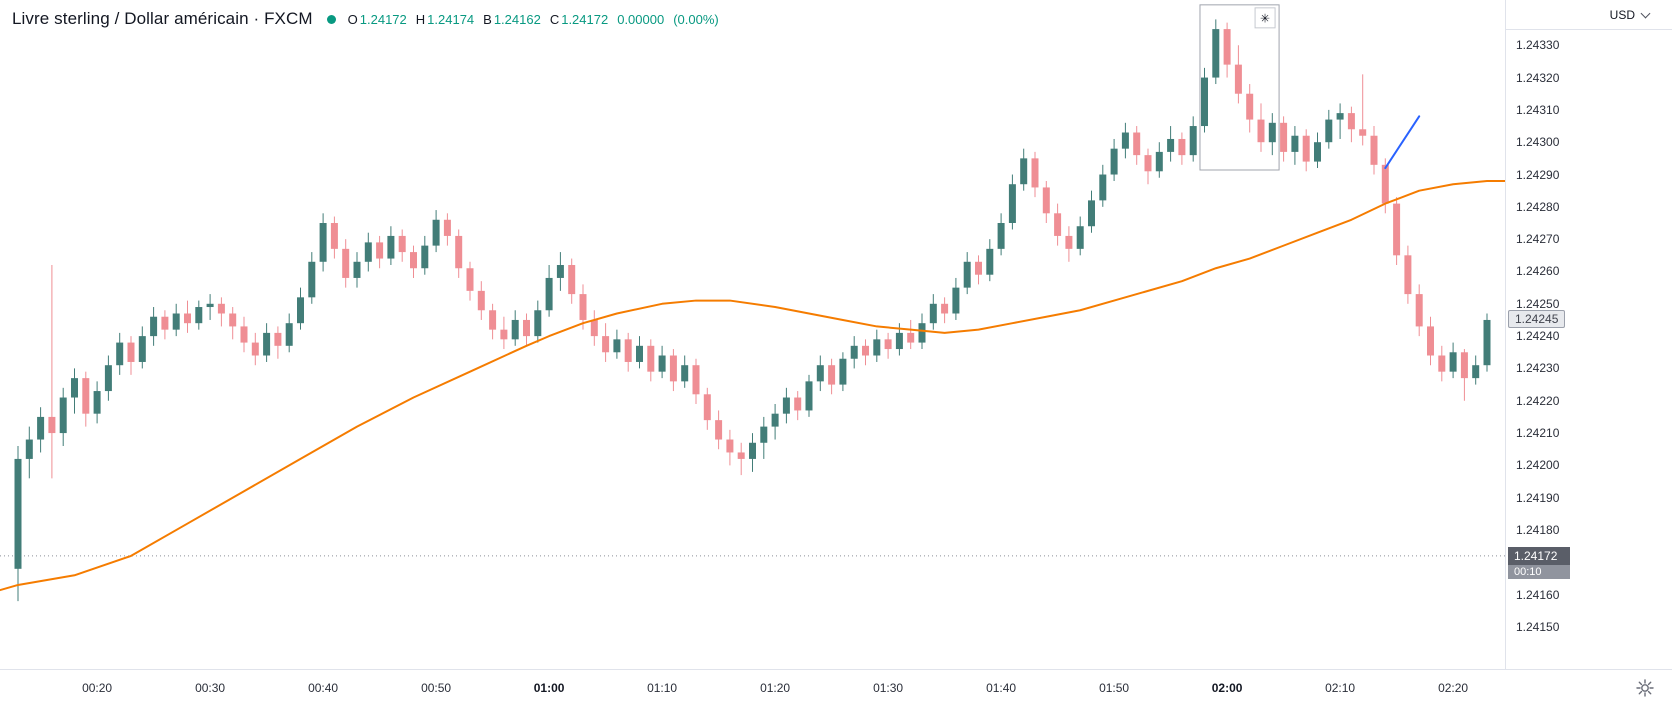 Image resolution: width=1672 pixels, height=714 pixels. What do you see at coordinates (436, 688) in the screenshot?
I see `time-tick-label: 00:50` at bounding box center [436, 688].